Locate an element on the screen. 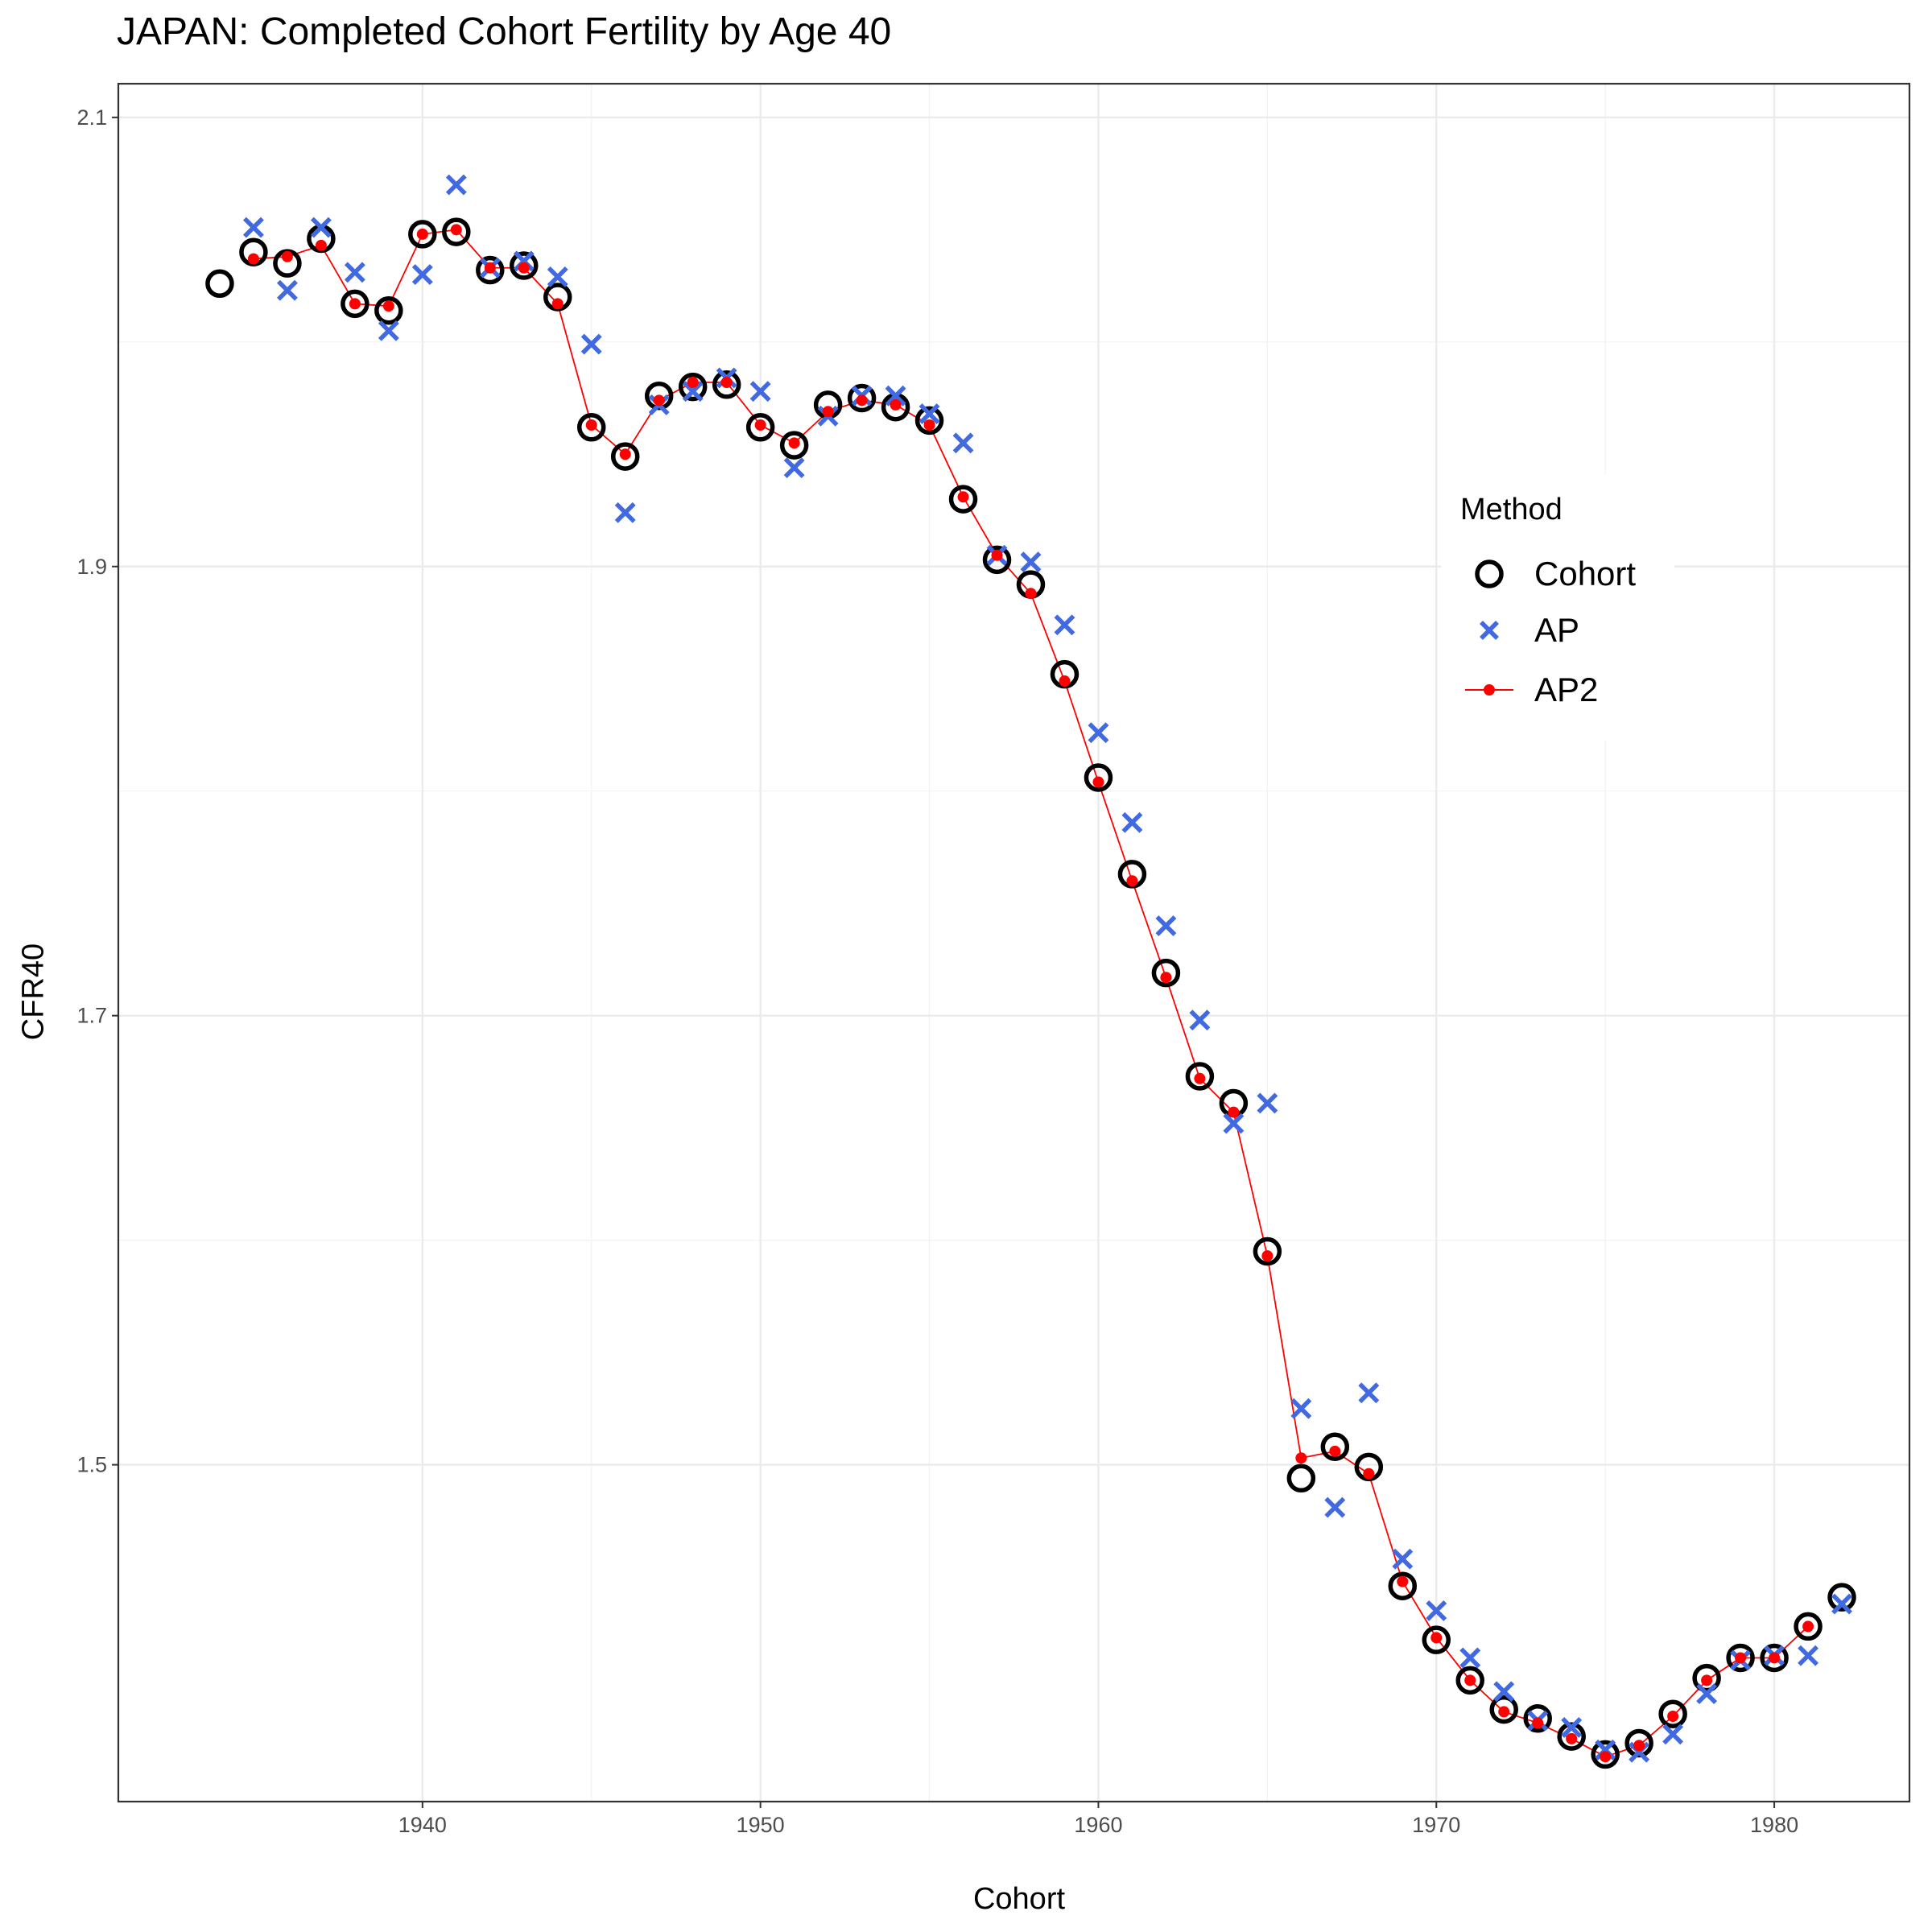  legend: Method Cohort AP AP2 is located at coordinates (1557, 608).